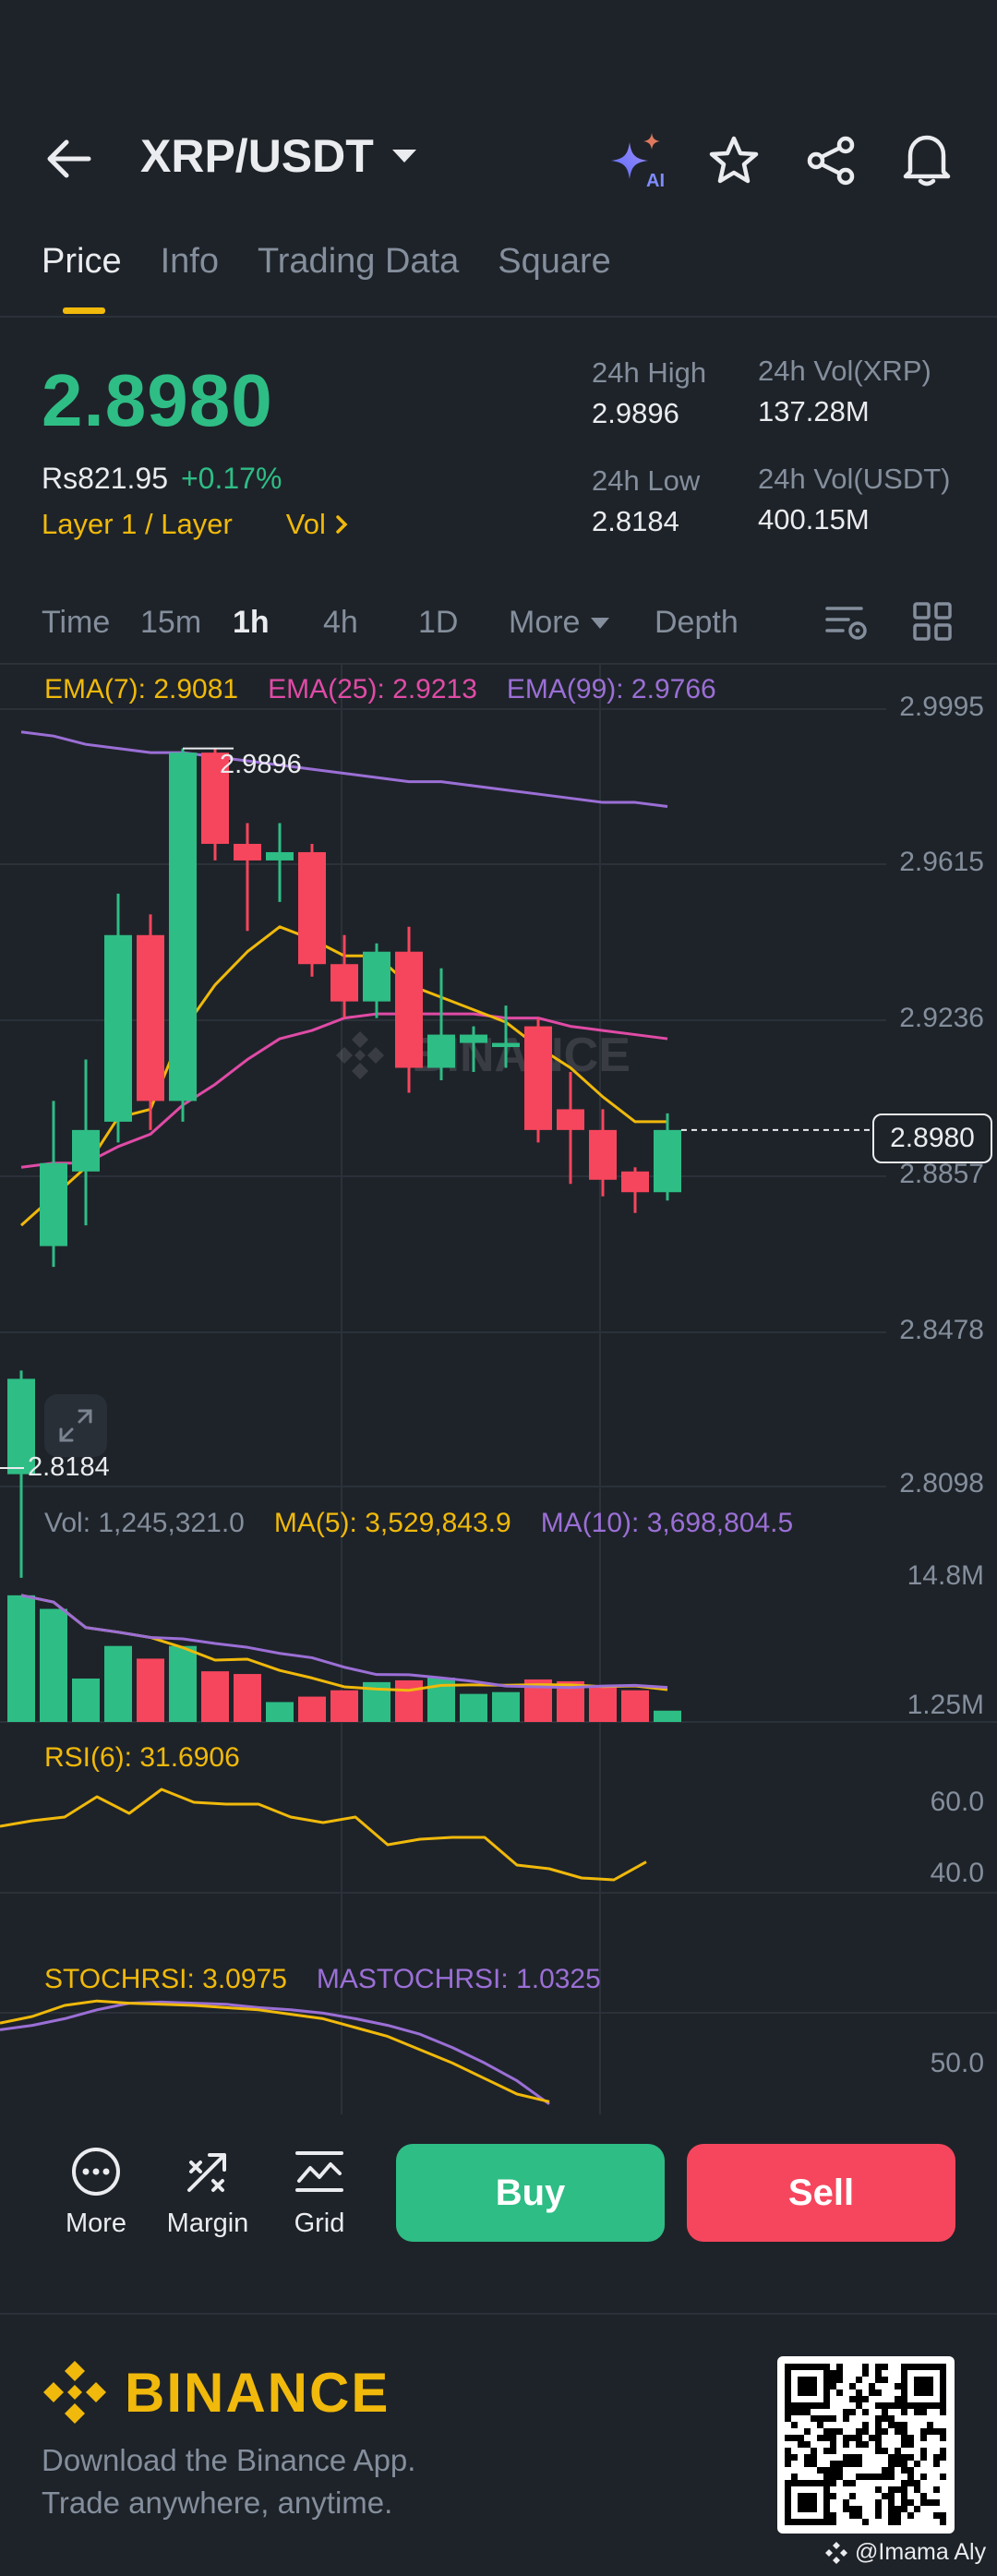  Describe the element at coordinates (158, 400) in the screenshot. I see `last-price: 2.8980` at that location.